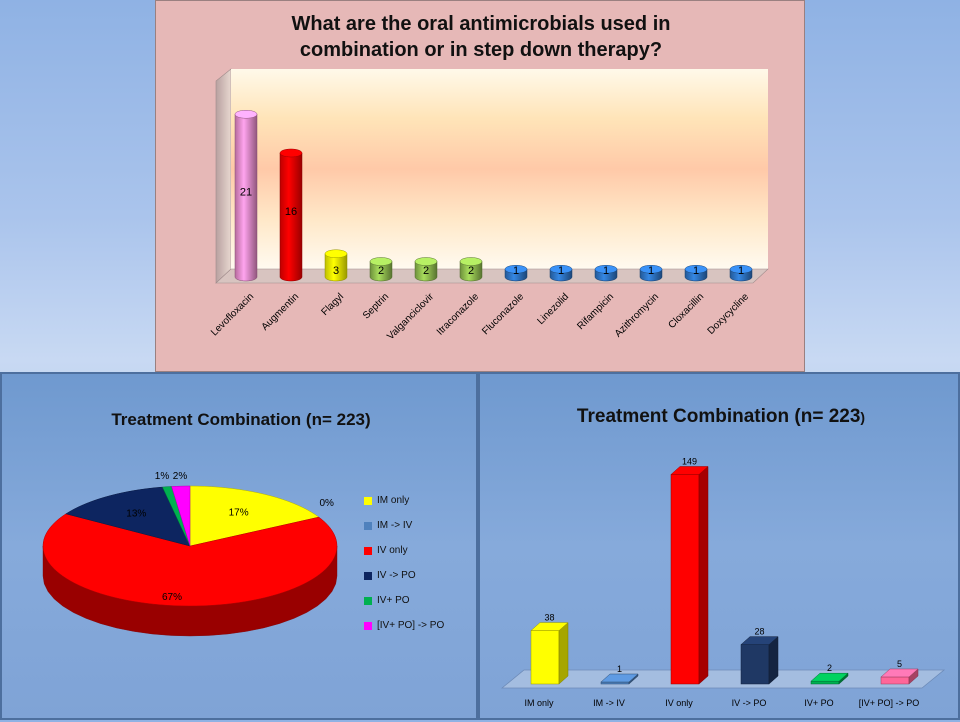 The width and height of the screenshot is (960, 722). What do you see at coordinates (396, 575) in the screenshot?
I see `legend-label-iv-po: IV -> PO` at bounding box center [396, 575].